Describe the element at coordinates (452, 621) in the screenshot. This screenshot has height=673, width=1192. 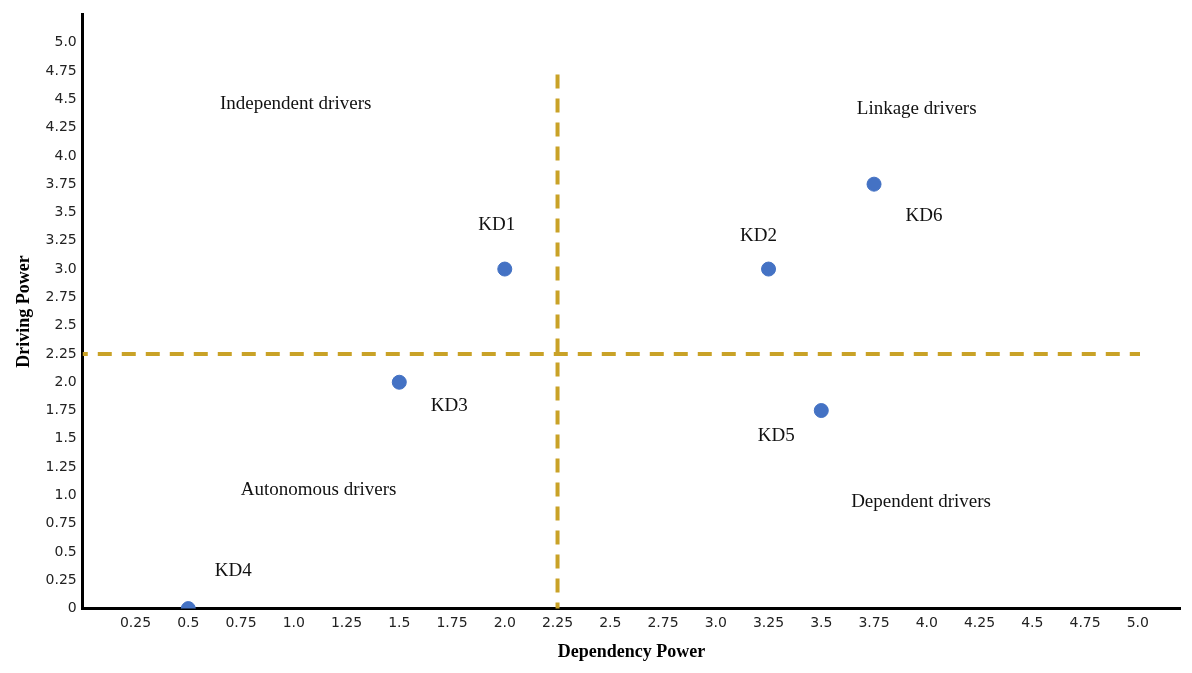
I see `x-tick-label: 1.75` at that location.